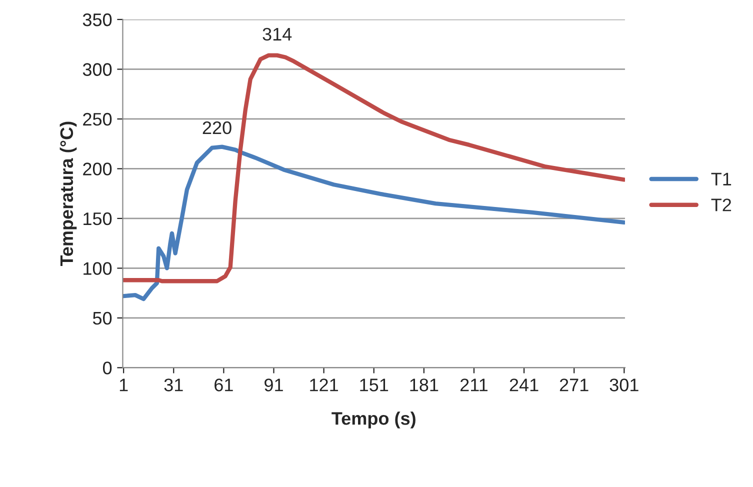  What do you see at coordinates (102, 318) in the screenshot?
I see `y-tick-label: 50` at bounding box center [102, 318].